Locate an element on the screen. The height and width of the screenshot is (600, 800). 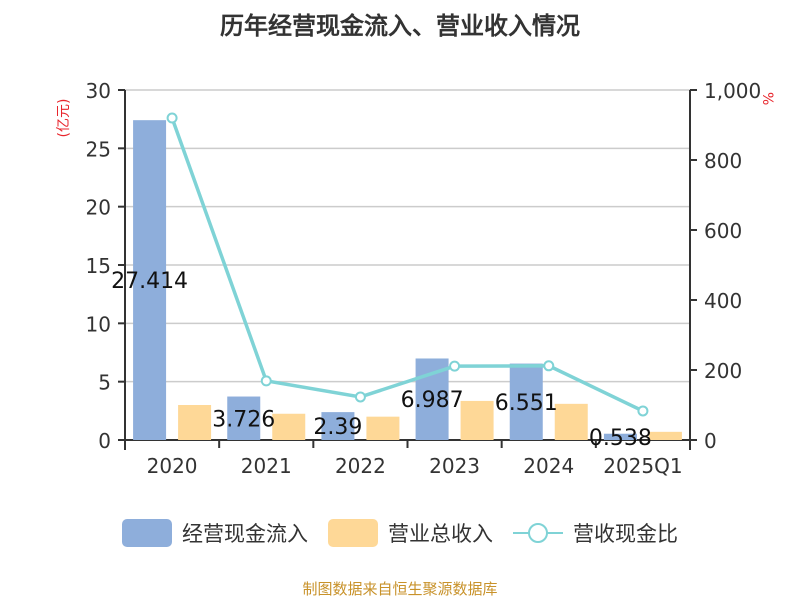
left-tick-label: 20 is located at coordinates (98, 208).